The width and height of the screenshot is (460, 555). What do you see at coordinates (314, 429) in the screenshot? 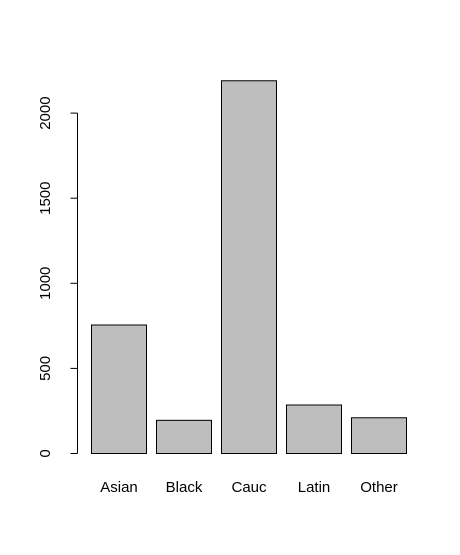
I see `bar-latin` at bounding box center [314, 429].